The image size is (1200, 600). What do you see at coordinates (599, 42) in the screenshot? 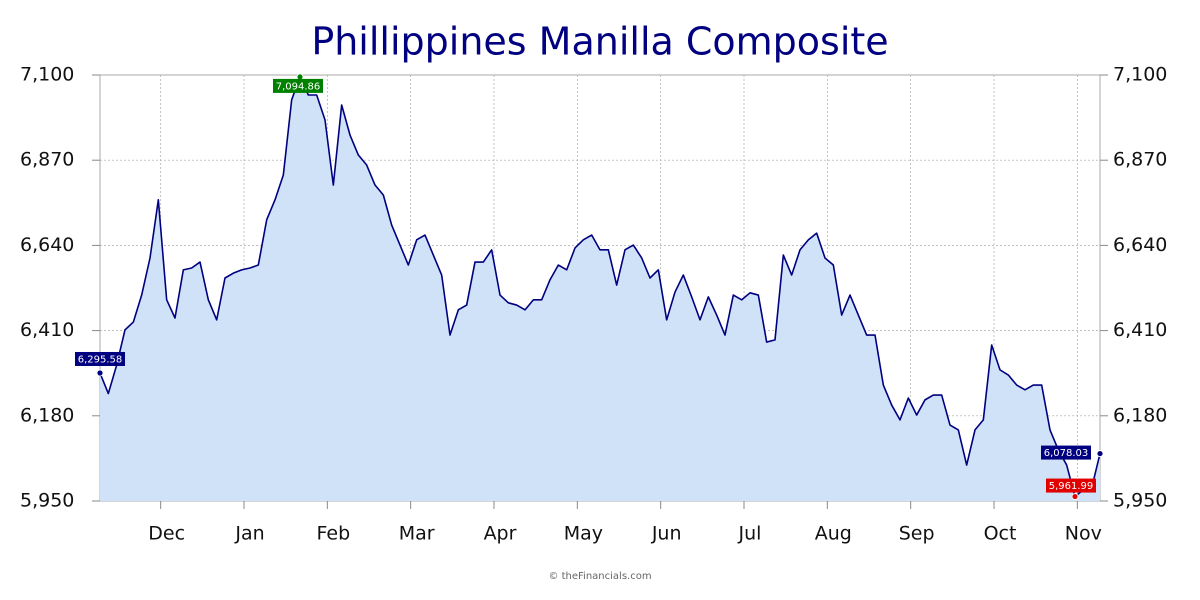
I see `chart-title: Phillippines Manilla Composite` at bounding box center [599, 42].